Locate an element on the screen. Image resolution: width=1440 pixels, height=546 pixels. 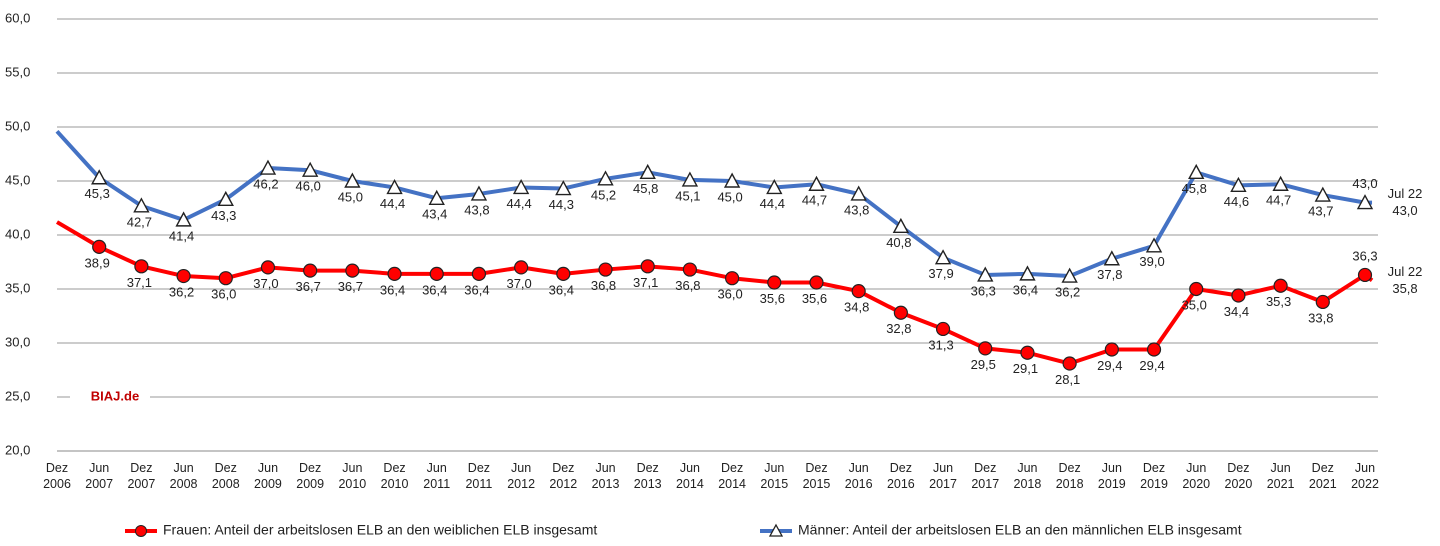
y-tick-label: 20,0 is located at coordinates (17, 449).